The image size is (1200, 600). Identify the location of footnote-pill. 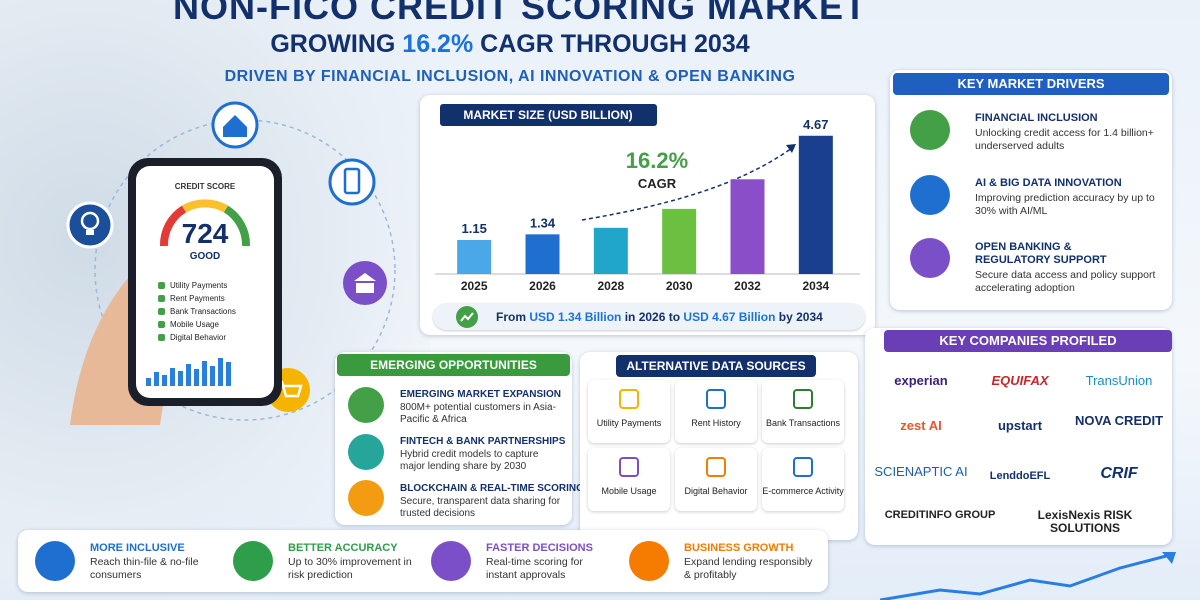
(649, 316).